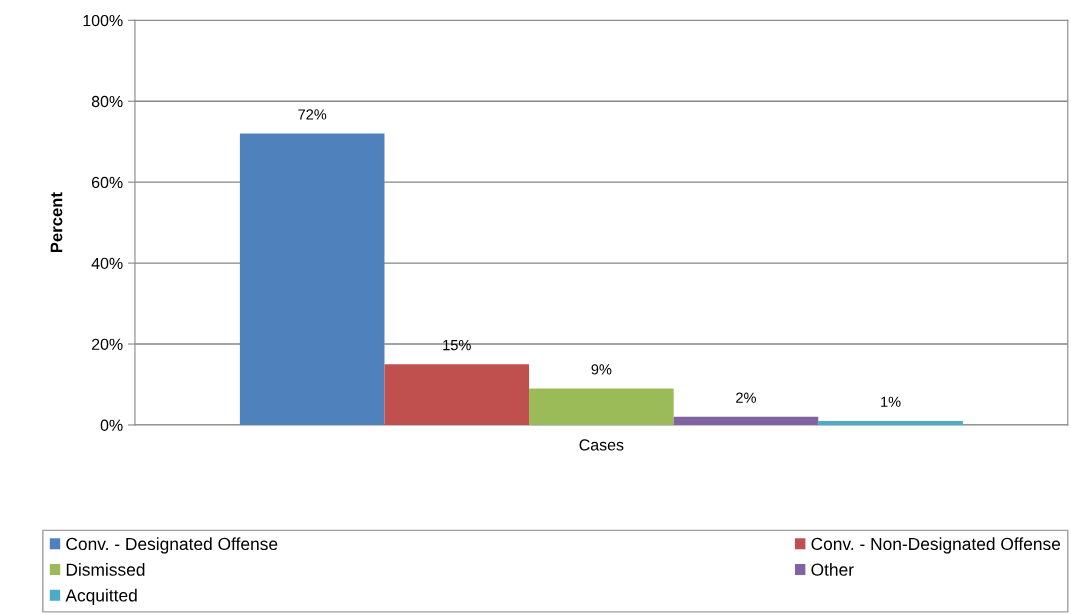 The height and width of the screenshot is (615, 1071). What do you see at coordinates (107, 263) in the screenshot?
I see `y-tick-label: 40%` at bounding box center [107, 263].